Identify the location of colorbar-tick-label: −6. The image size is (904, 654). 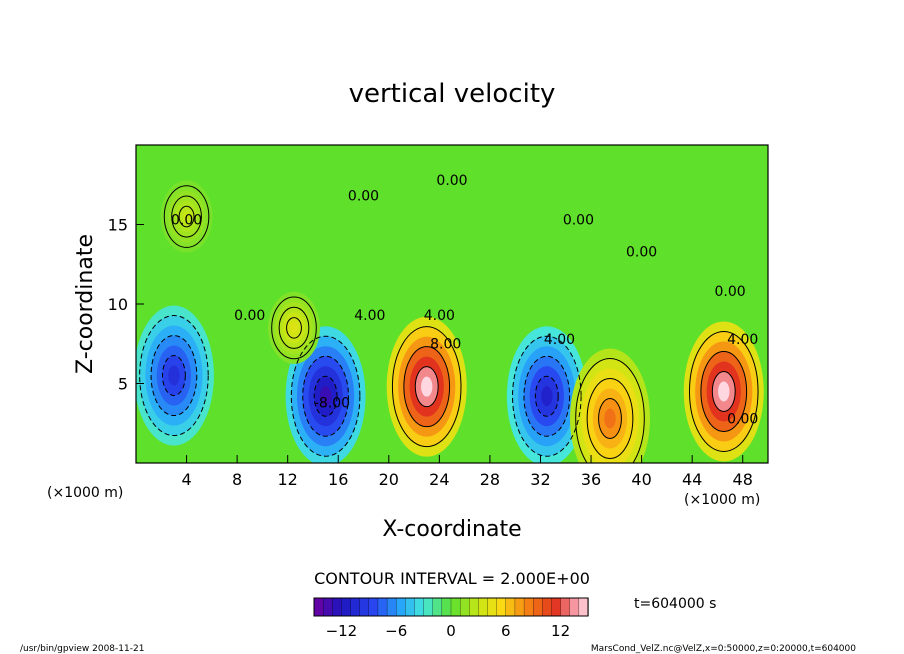
(396, 631).